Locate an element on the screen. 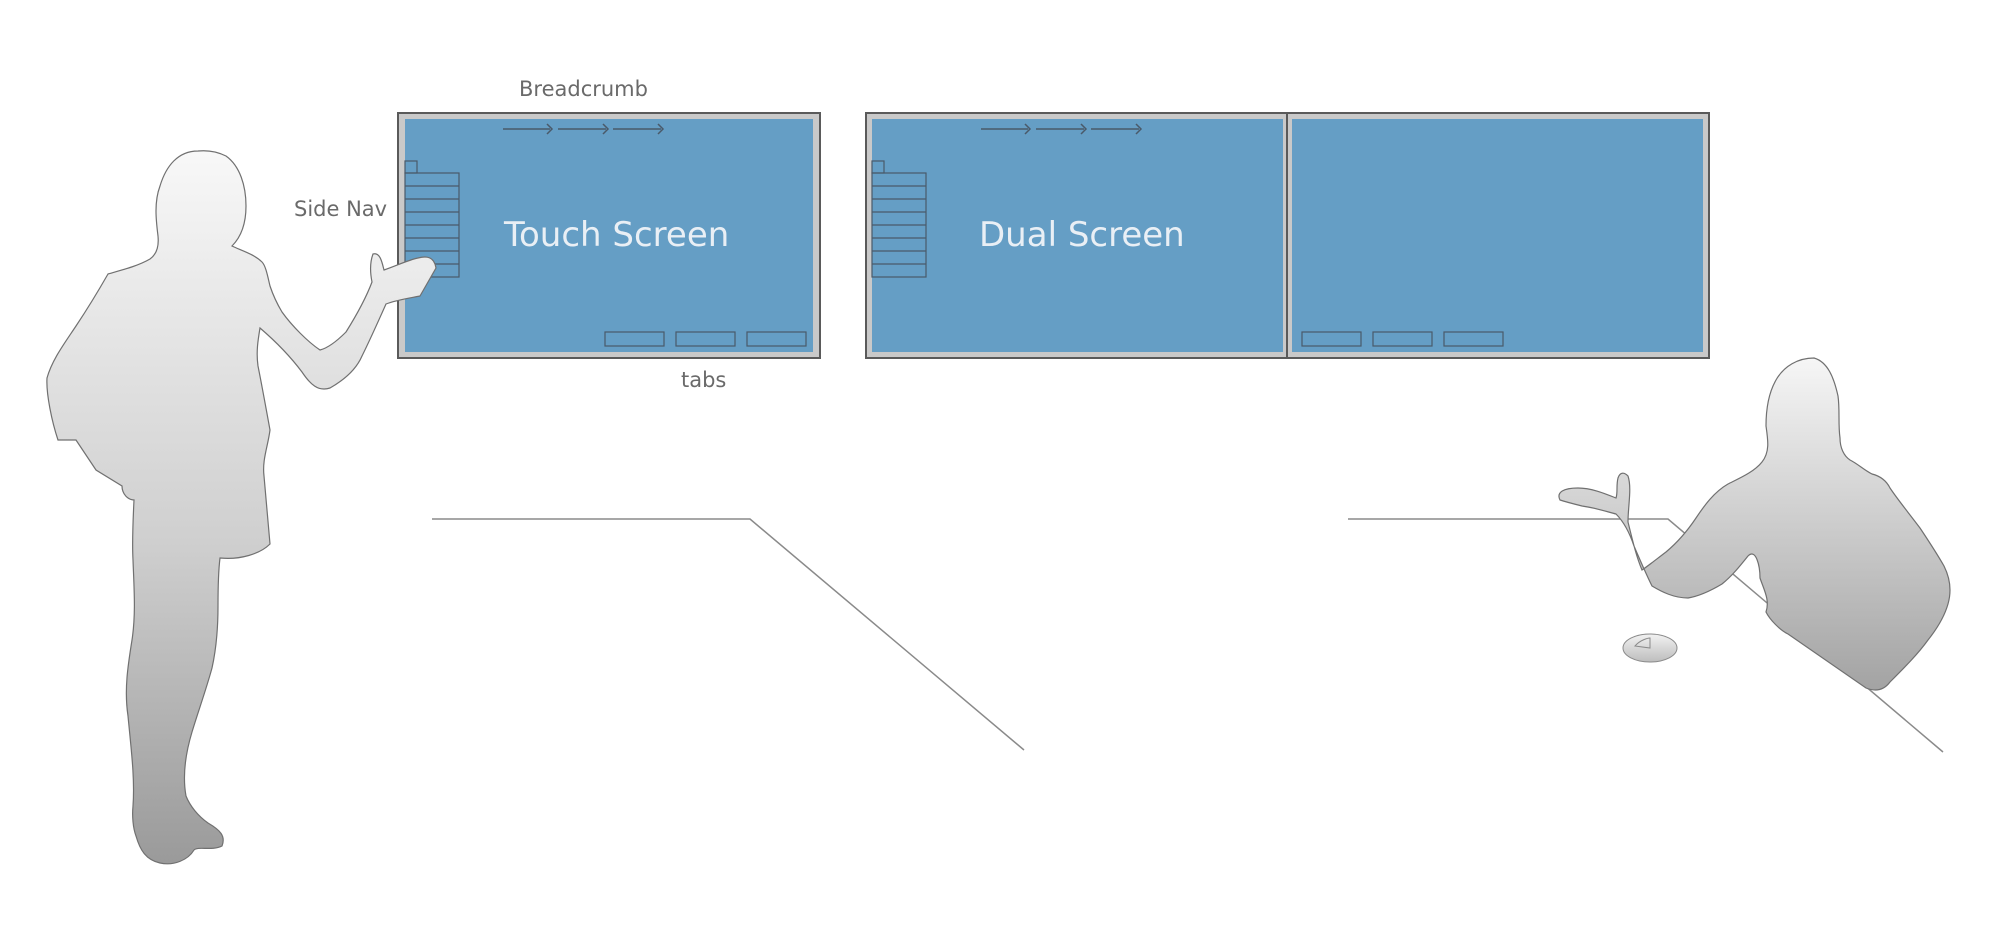 This screenshot has width=2000, height=939. dual-screen-title: Dual Screen is located at coordinates (1082, 235).